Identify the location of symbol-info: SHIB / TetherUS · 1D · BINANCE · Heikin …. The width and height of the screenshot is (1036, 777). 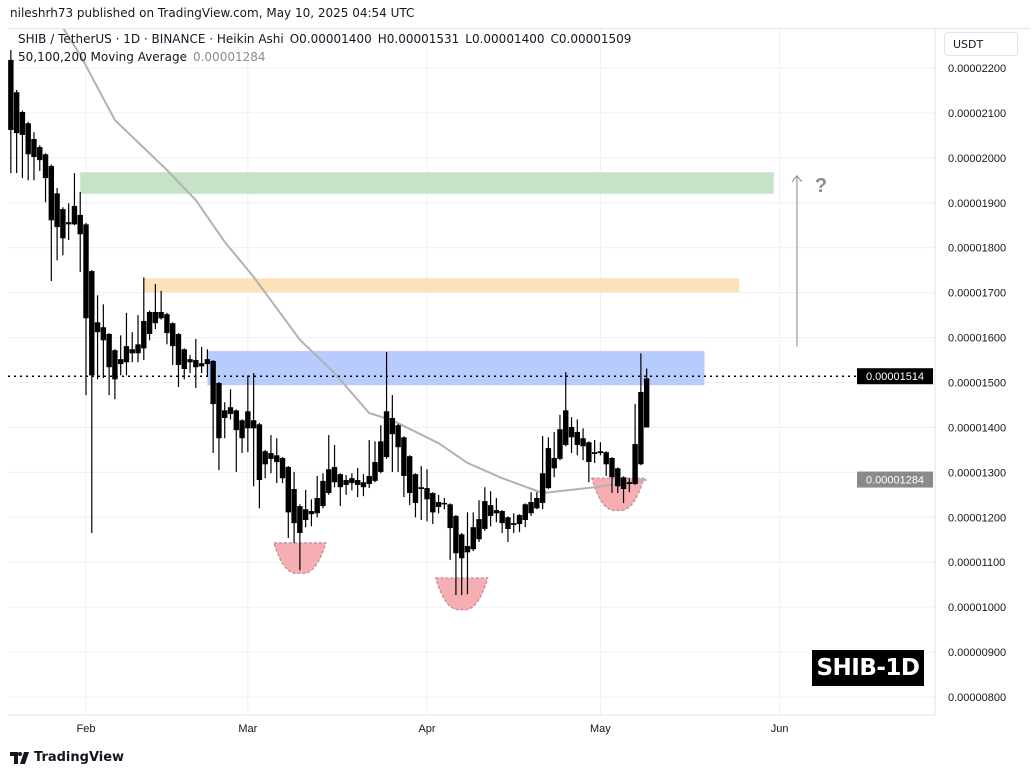
(151, 39).